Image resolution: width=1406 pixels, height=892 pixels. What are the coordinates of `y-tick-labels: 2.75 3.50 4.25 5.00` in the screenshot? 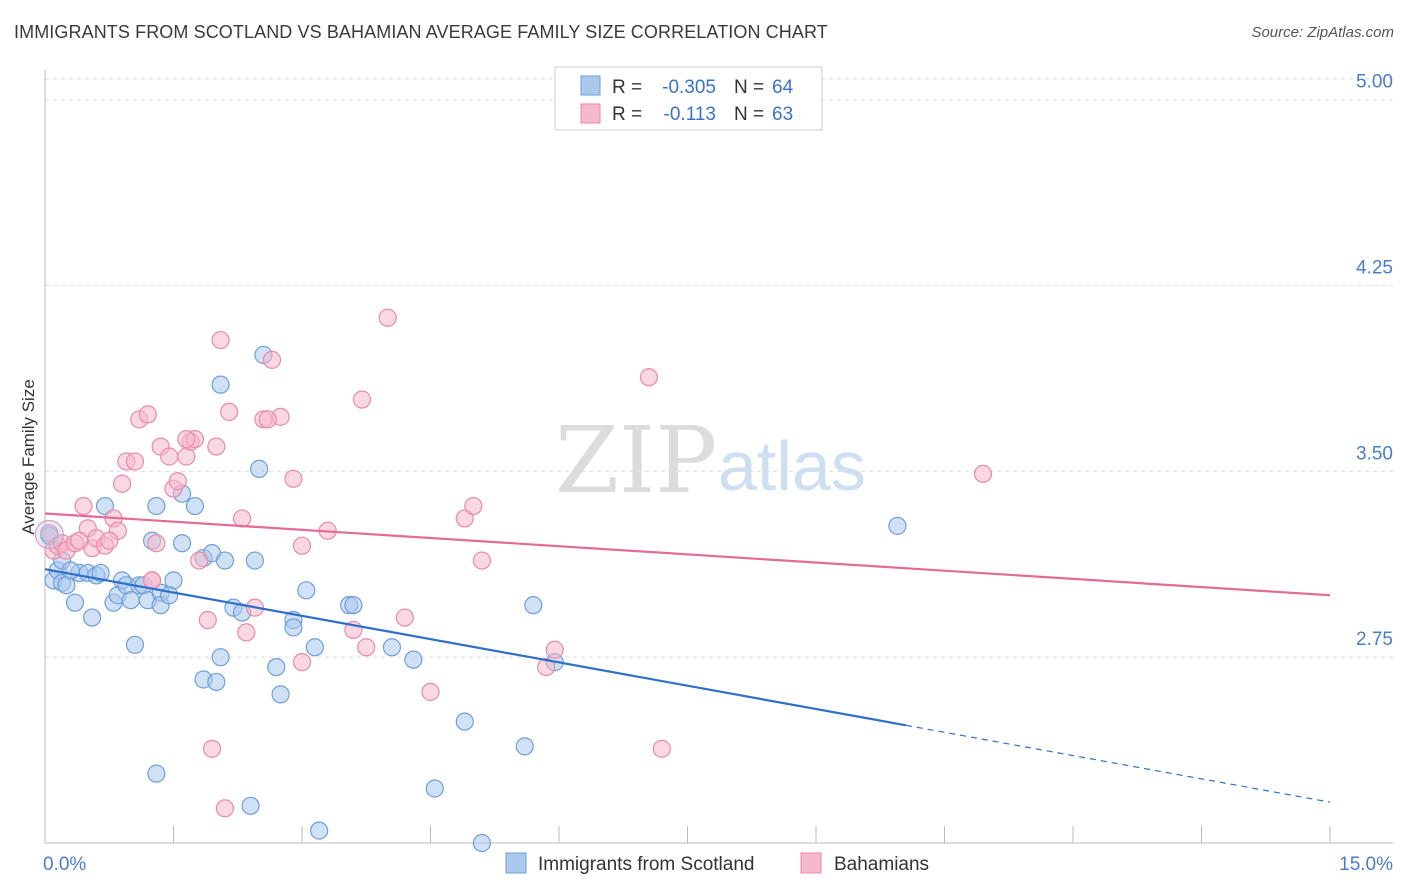 It's located at (1374, 361).